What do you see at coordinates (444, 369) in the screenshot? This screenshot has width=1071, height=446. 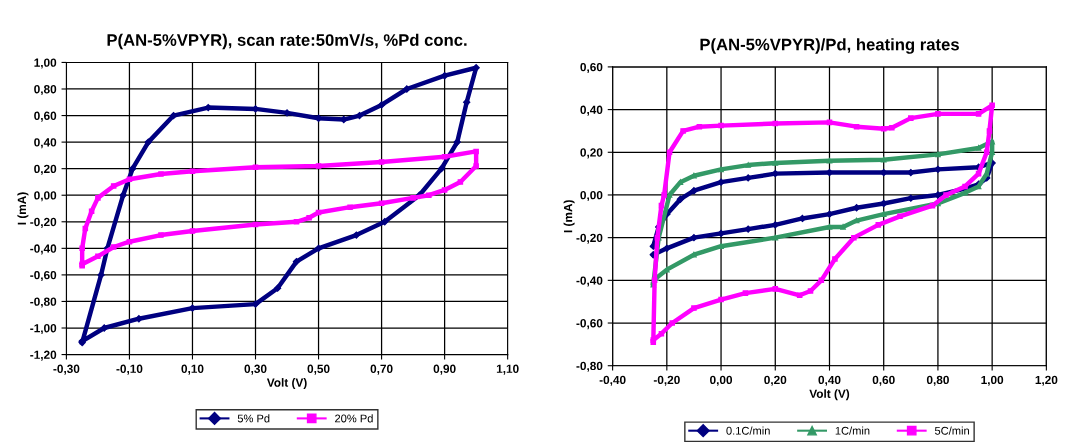 I see `x-tick-label: 0,90` at bounding box center [444, 369].